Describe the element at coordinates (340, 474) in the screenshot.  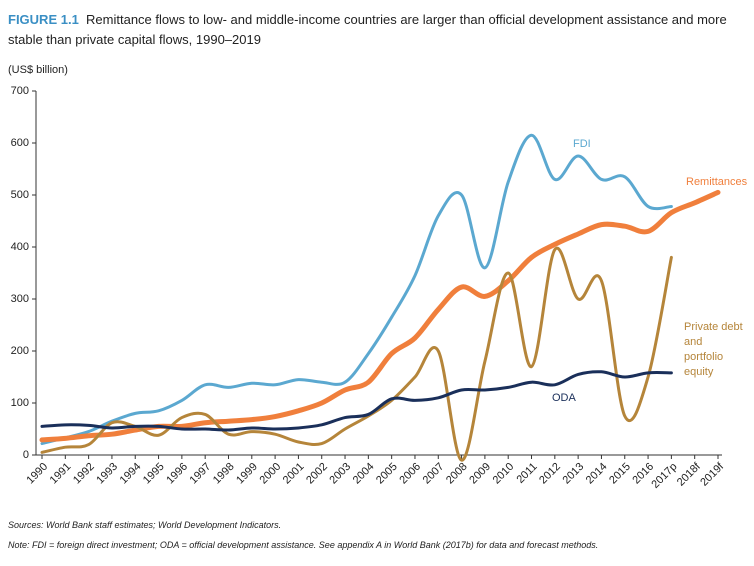
I see `x-tick-label: 2003` at that location.